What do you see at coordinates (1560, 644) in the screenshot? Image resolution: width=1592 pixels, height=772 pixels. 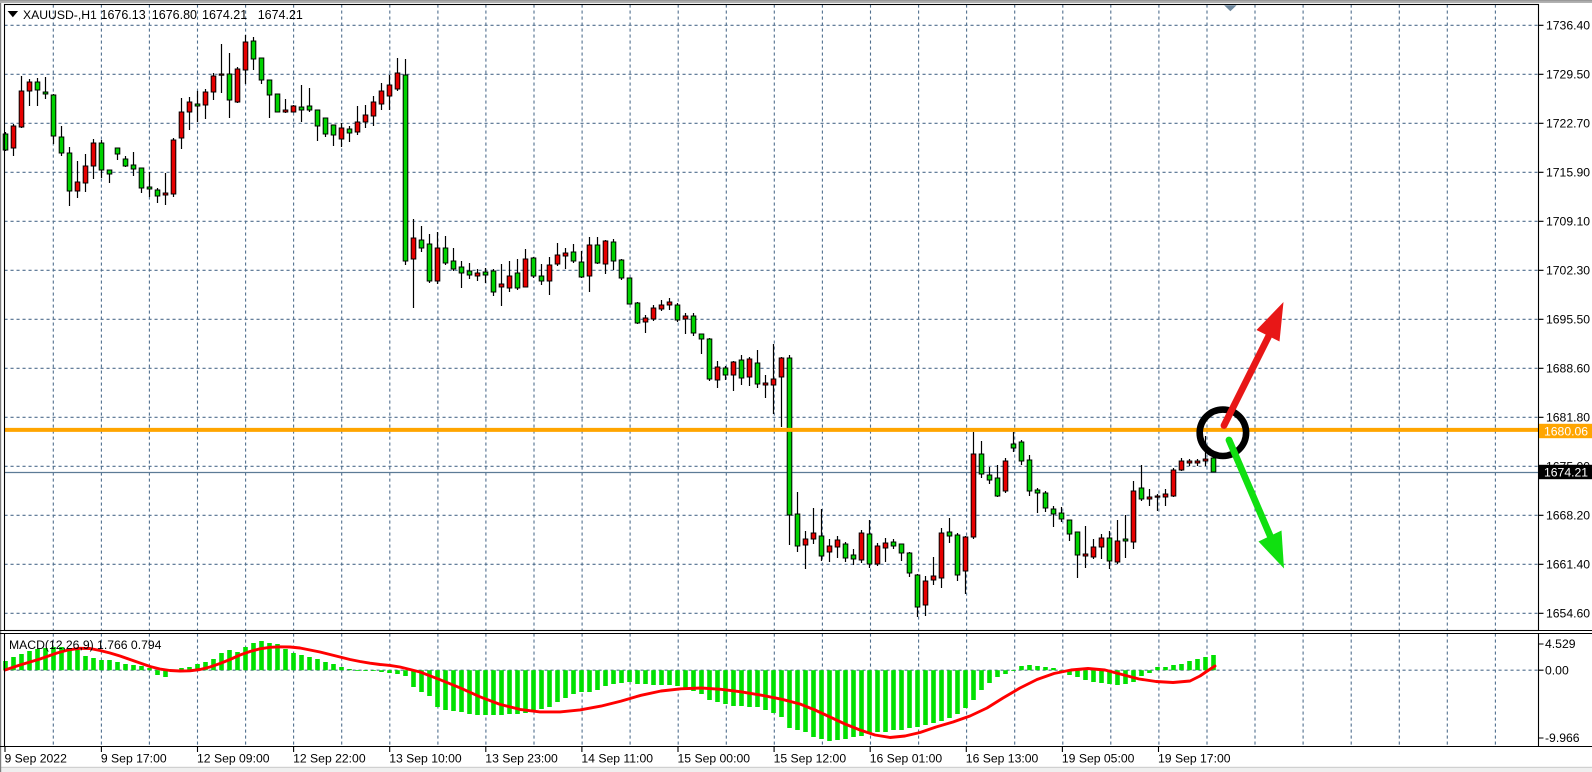 I see `svg-text: 4.529` at bounding box center [1560, 644].